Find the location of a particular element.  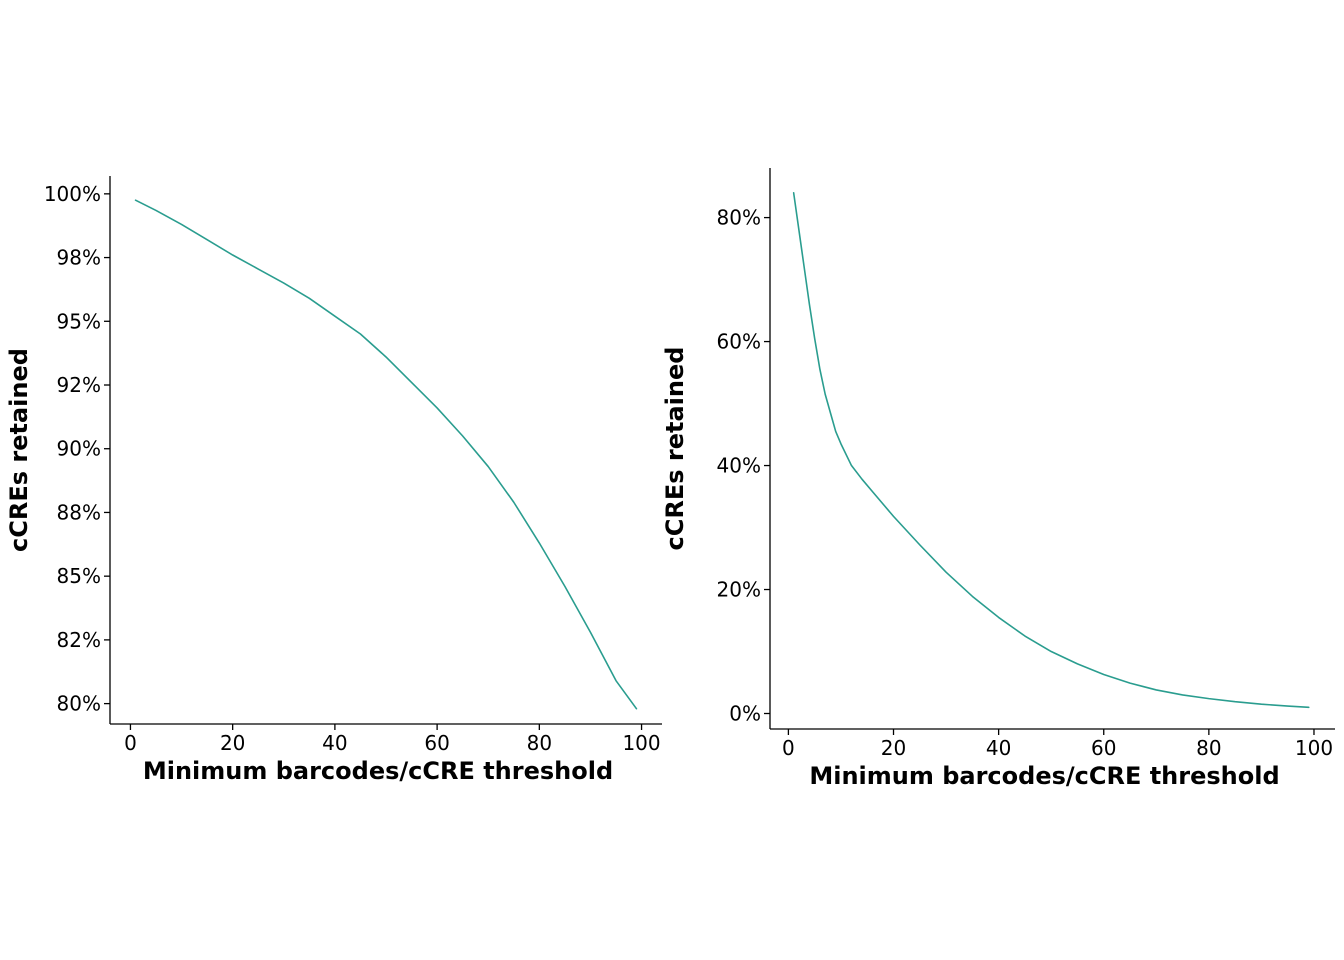

y-tick-label: 90% is located at coordinates (79, 449).